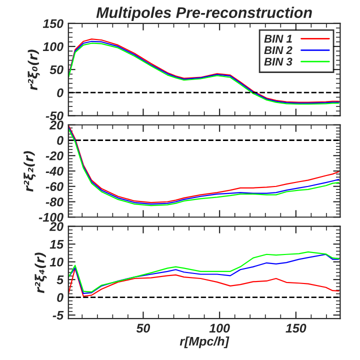 The image size is (360, 360). What do you see at coordinates (53, 47) in the screenshot?
I see `y-tick-label: 100` at bounding box center [53, 47].